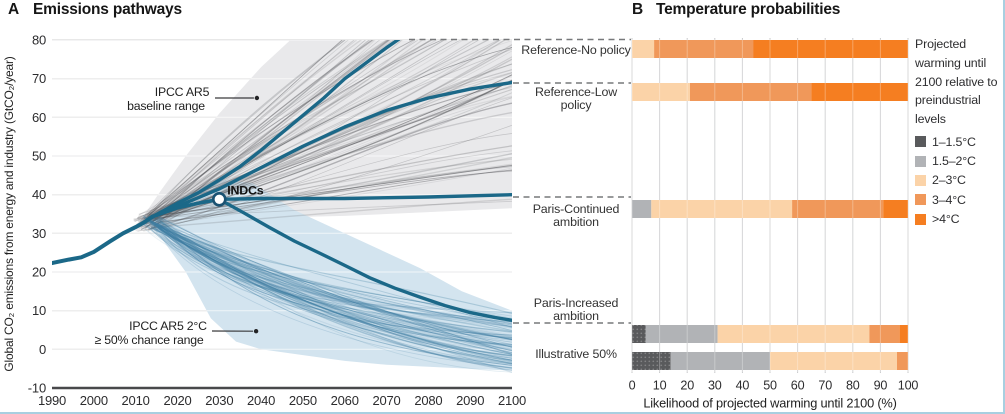 The width and height of the screenshot is (1005, 414). Describe the element at coordinates (245, 190) in the screenshot. I see `indcs-label: INDCs` at that location.